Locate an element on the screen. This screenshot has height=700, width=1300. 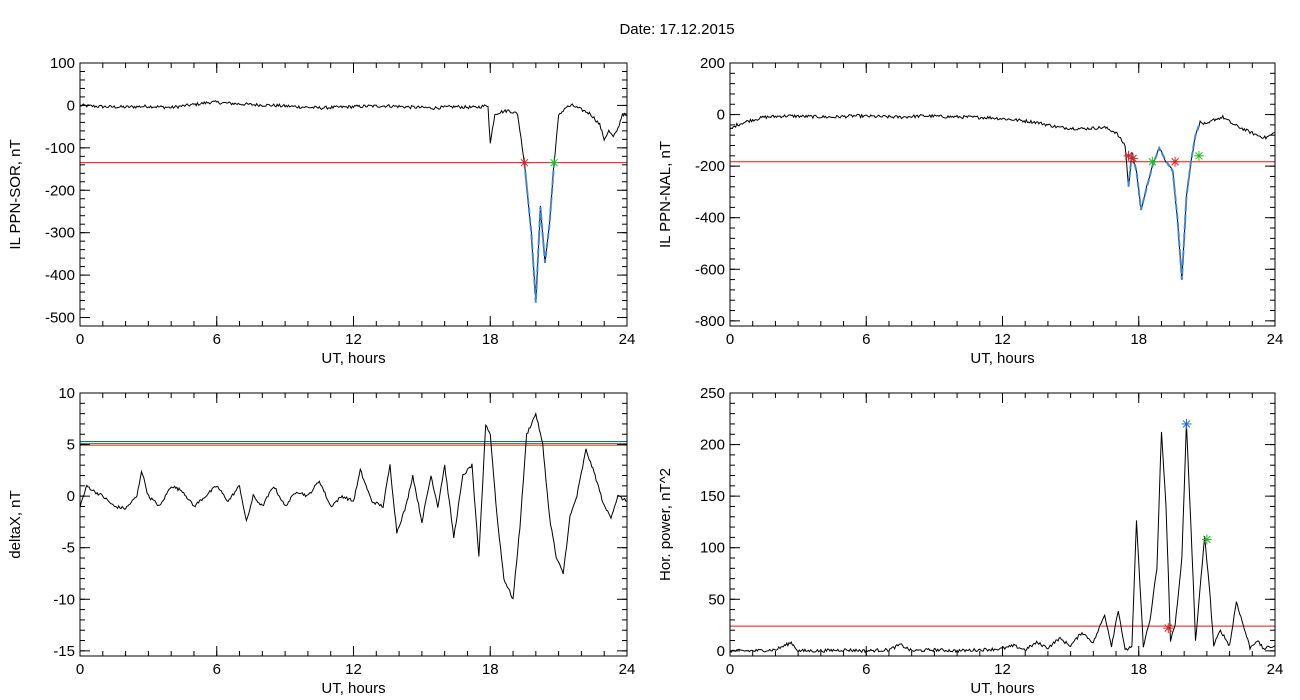
y-tick-label: -15 is located at coordinates (64, 651).